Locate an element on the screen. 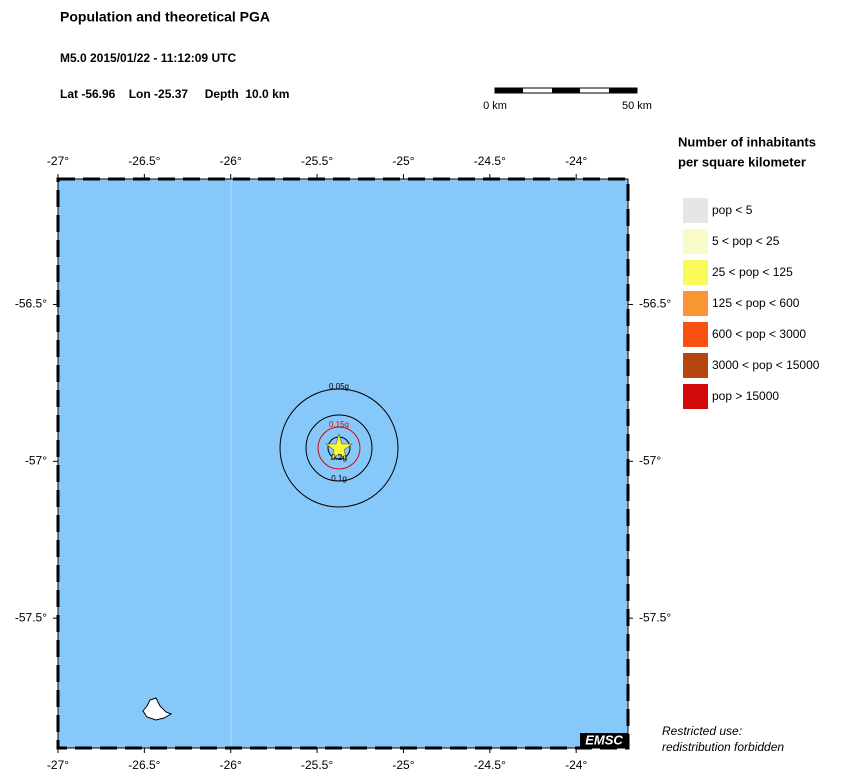  legend-title: per square kilometer is located at coordinates (742, 161).